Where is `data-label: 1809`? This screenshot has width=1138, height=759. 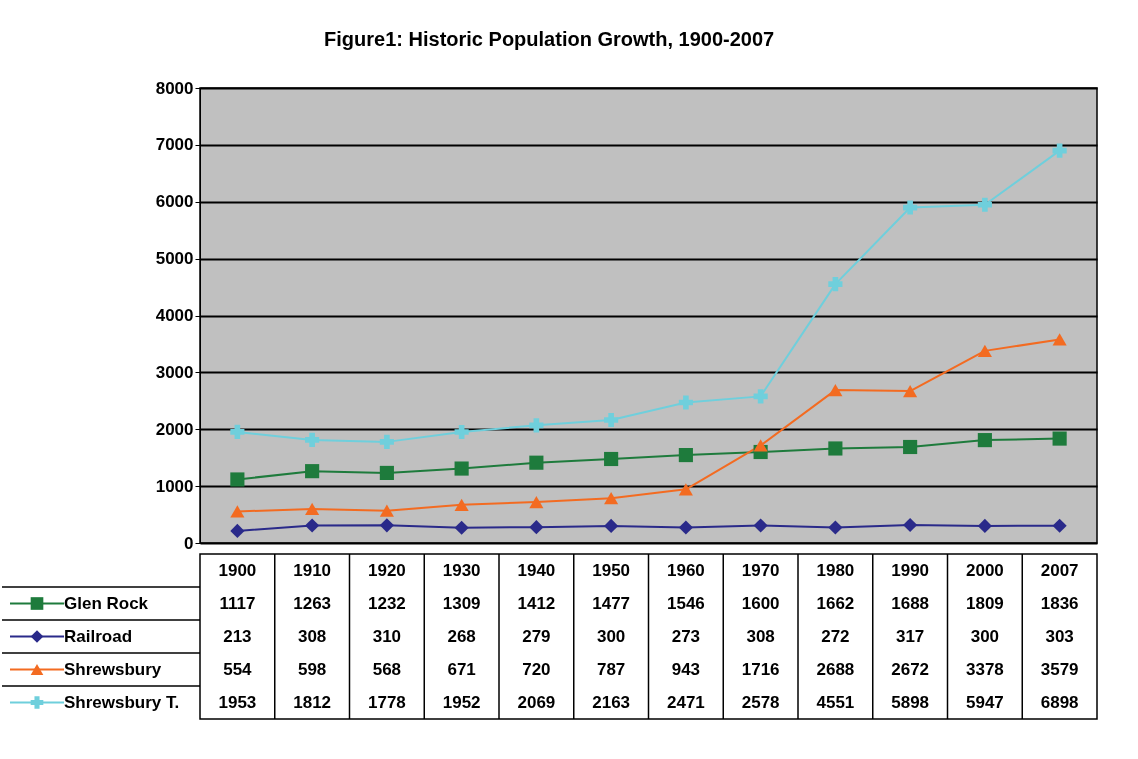
data-label: 1809 is located at coordinates (984, 603).